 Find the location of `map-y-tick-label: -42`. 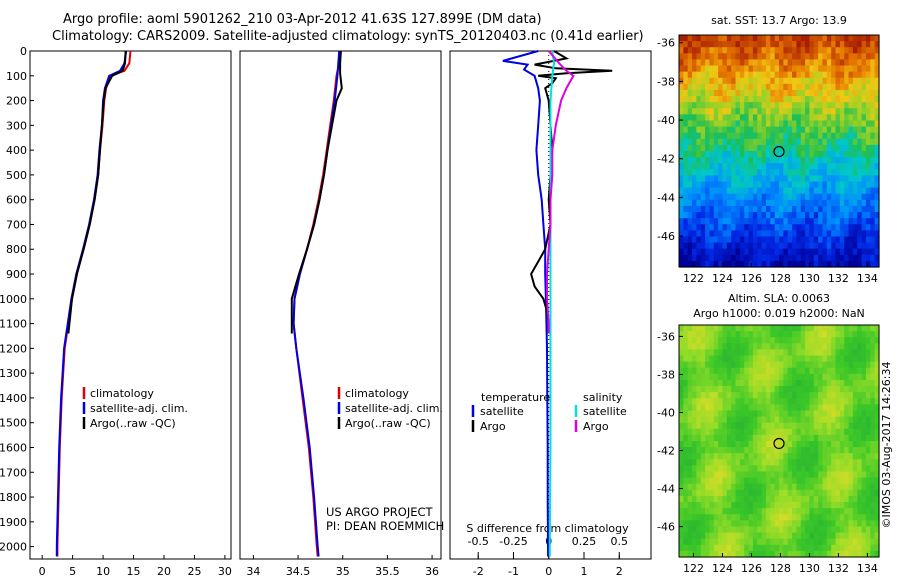

map-y-tick-label: -42 is located at coordinates (666, 451).